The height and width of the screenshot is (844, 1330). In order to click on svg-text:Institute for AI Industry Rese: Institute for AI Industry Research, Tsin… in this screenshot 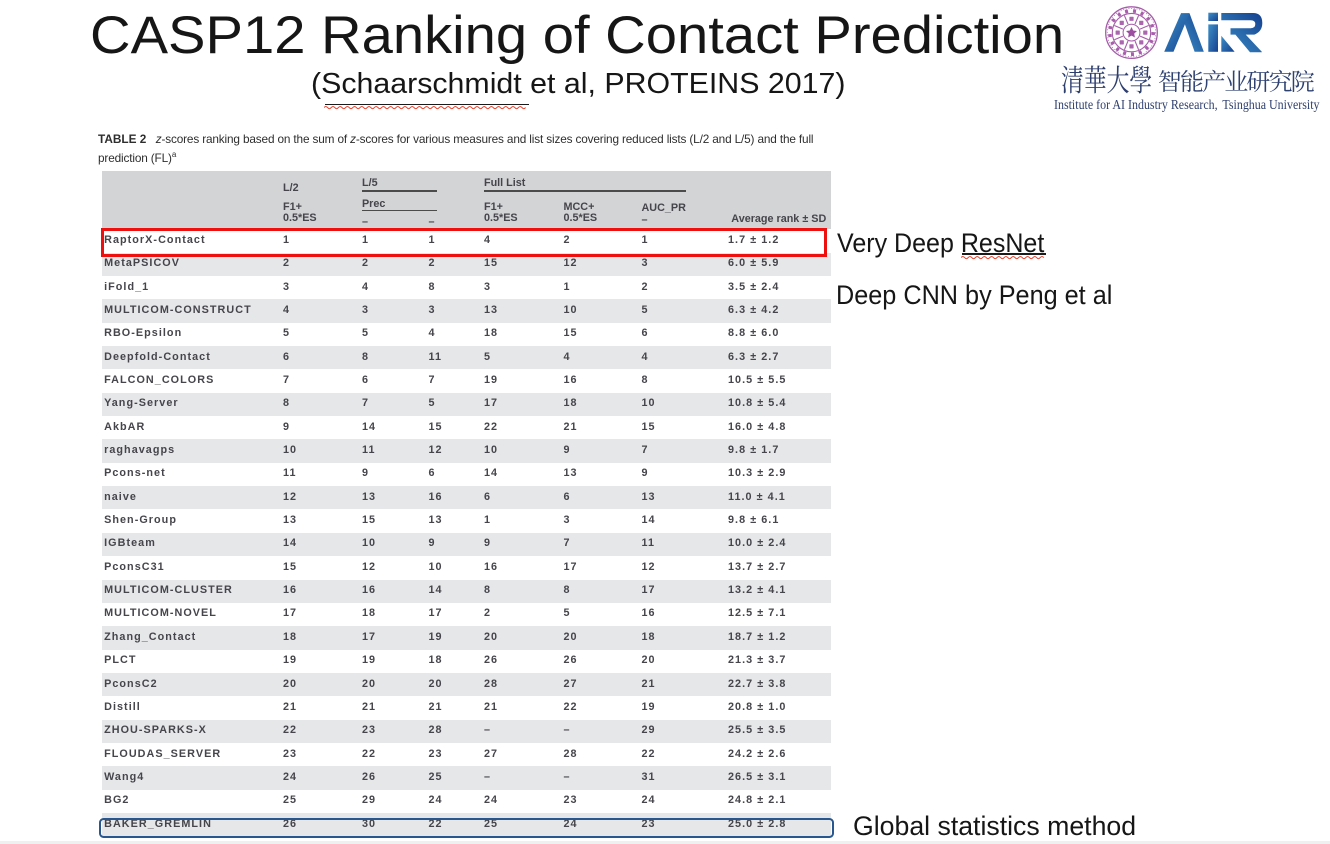, I will do `click(1187, 104)`.